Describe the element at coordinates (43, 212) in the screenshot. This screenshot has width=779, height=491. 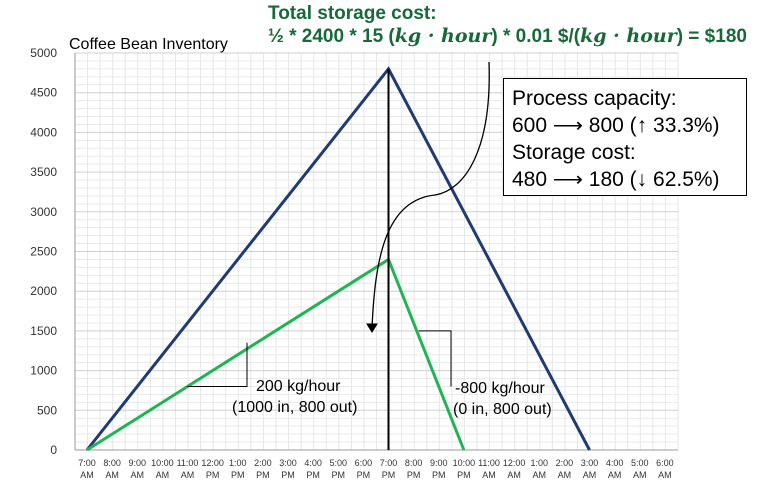
I see `y-tick-label: 3000` at that location.